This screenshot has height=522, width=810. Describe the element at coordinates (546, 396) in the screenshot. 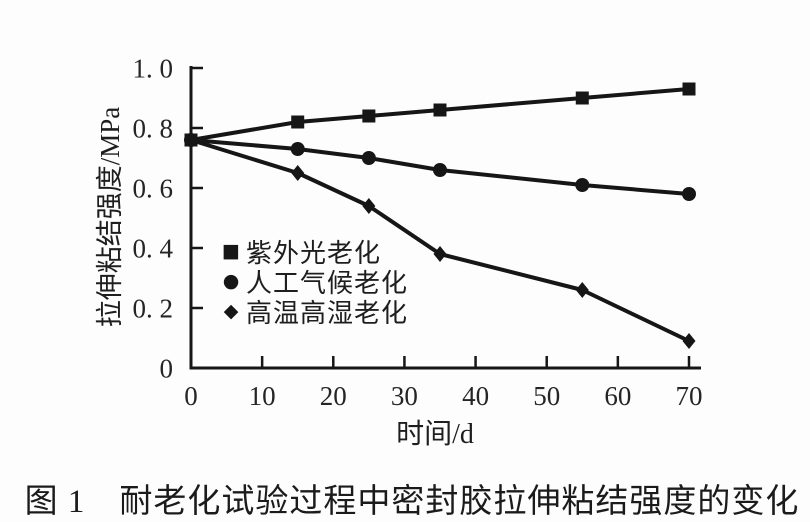

I see `x-tick-label: 50` at that location.